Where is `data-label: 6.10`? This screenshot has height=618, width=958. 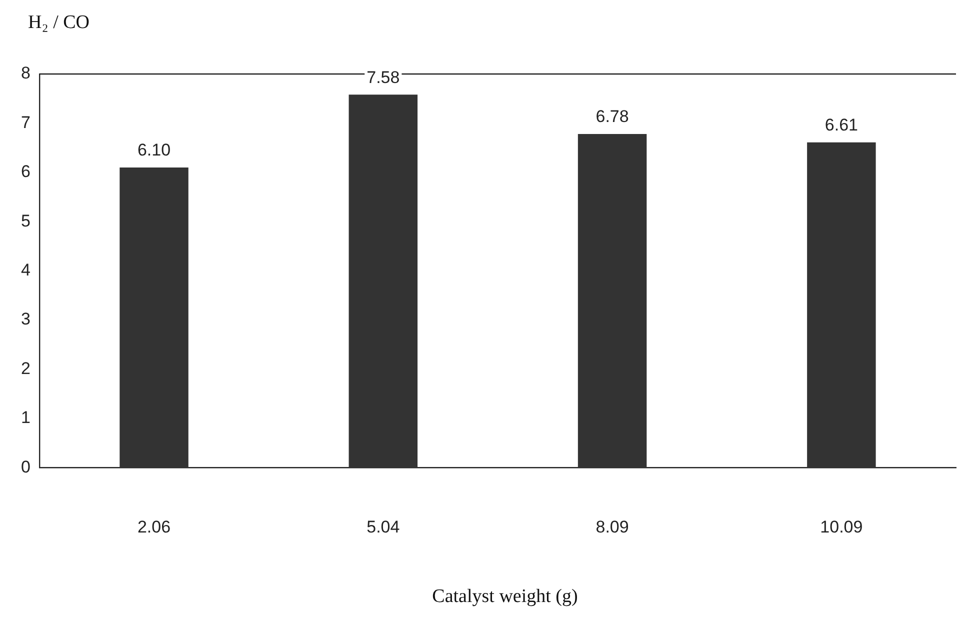
data-label: 6.10 is located at coordinates (154, 150).